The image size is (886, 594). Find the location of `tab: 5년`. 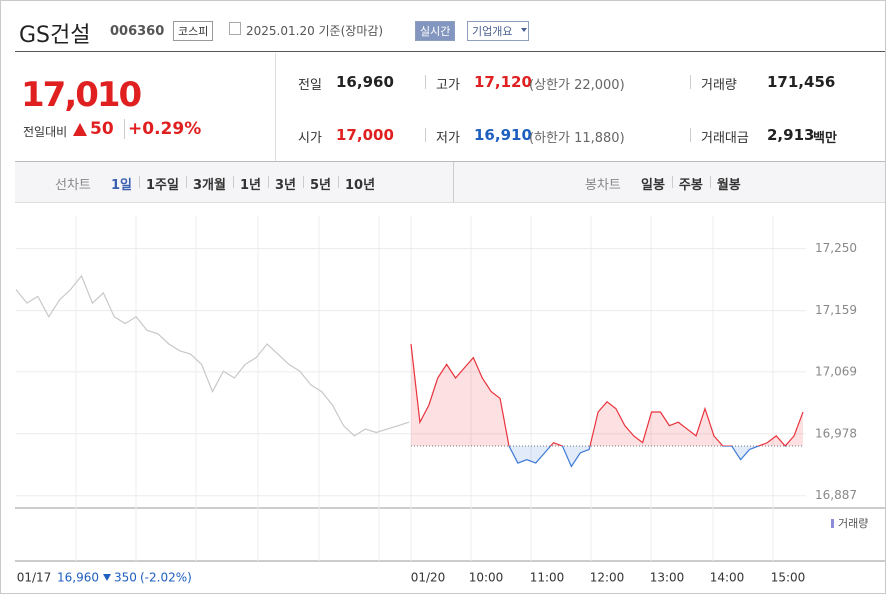

tab: 5년 is located at coordinates (320, 185).